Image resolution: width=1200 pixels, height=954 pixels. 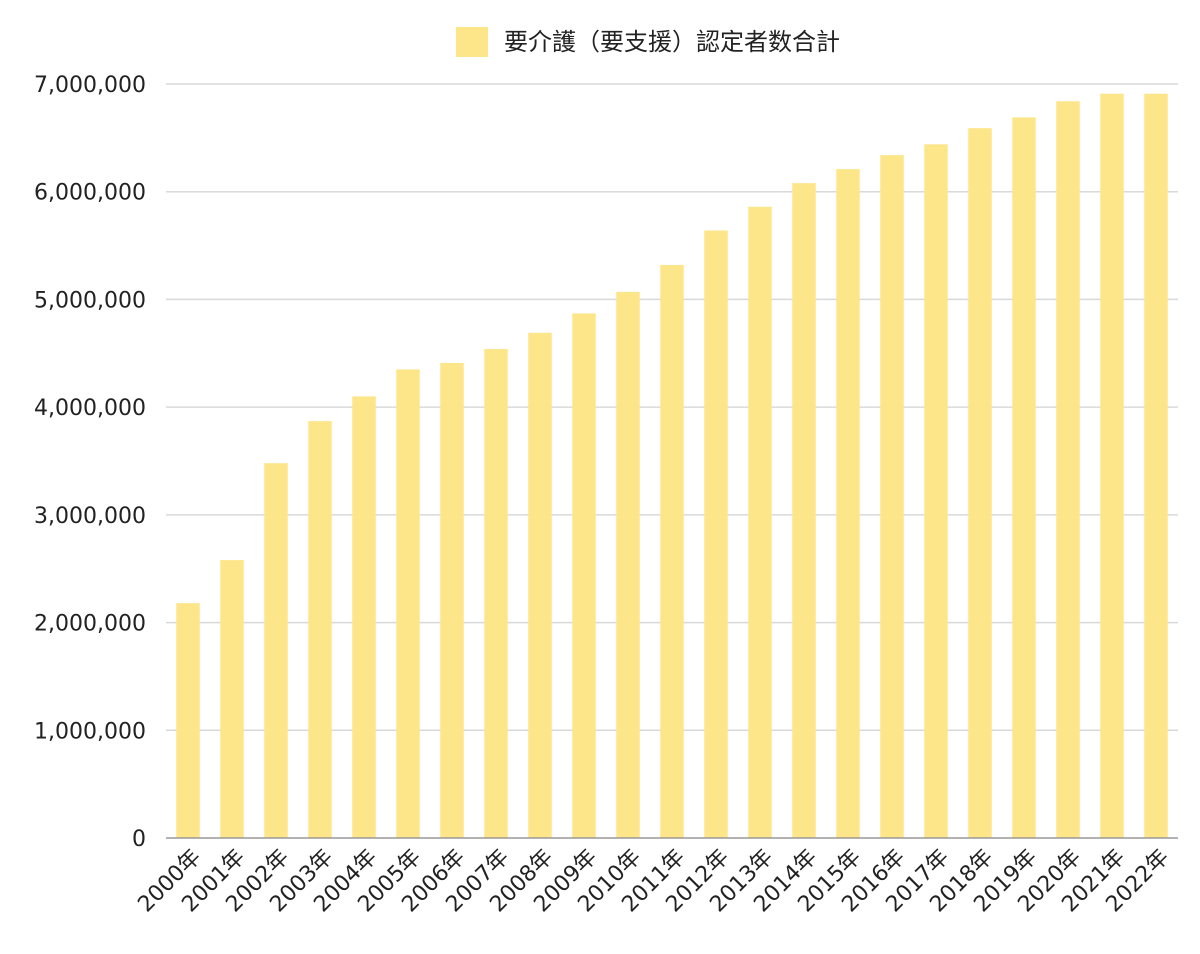 I want to click on y-tick-label: 7,000,000, so click(x=90, y=85).